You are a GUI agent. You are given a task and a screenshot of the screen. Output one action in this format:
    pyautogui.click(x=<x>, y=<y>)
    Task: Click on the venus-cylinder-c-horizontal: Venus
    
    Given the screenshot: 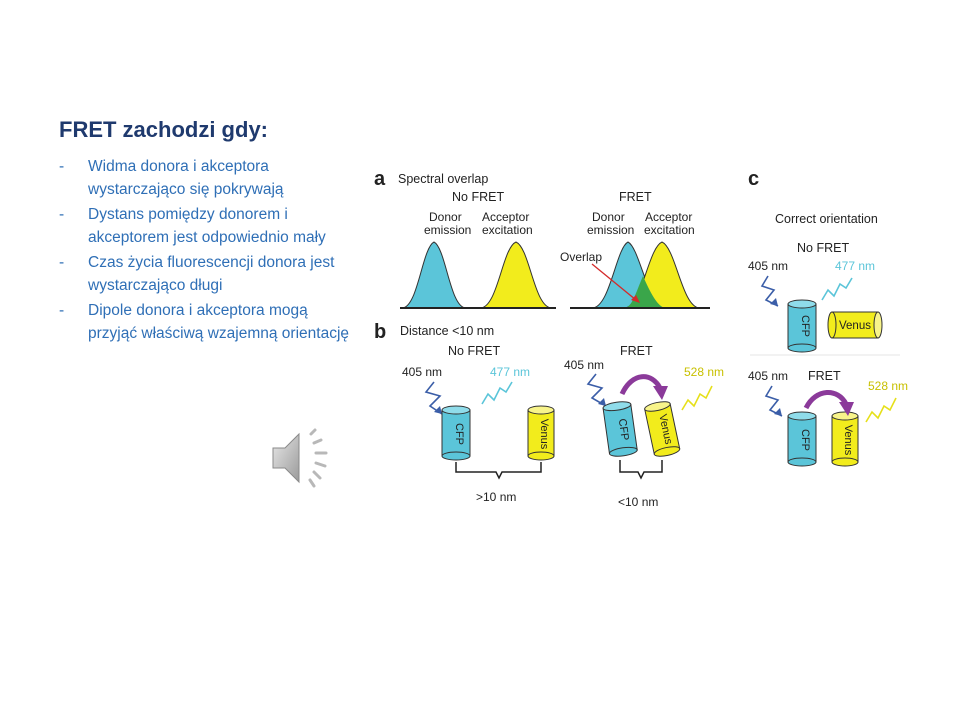 What is the action you would take?
    pyautogui.click(x=855, y=325)
    